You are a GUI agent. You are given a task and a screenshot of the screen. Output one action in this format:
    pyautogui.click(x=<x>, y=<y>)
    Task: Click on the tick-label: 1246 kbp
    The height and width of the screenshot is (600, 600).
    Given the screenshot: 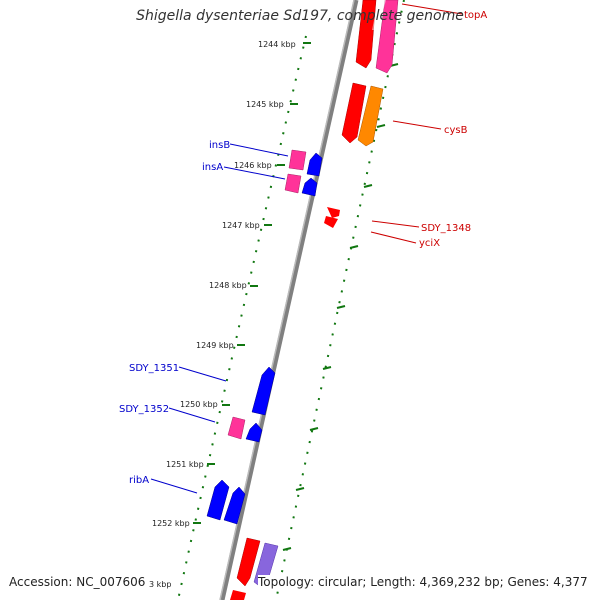 What is the action you would take?
    pyautogui.click(x=253, y=165)
    